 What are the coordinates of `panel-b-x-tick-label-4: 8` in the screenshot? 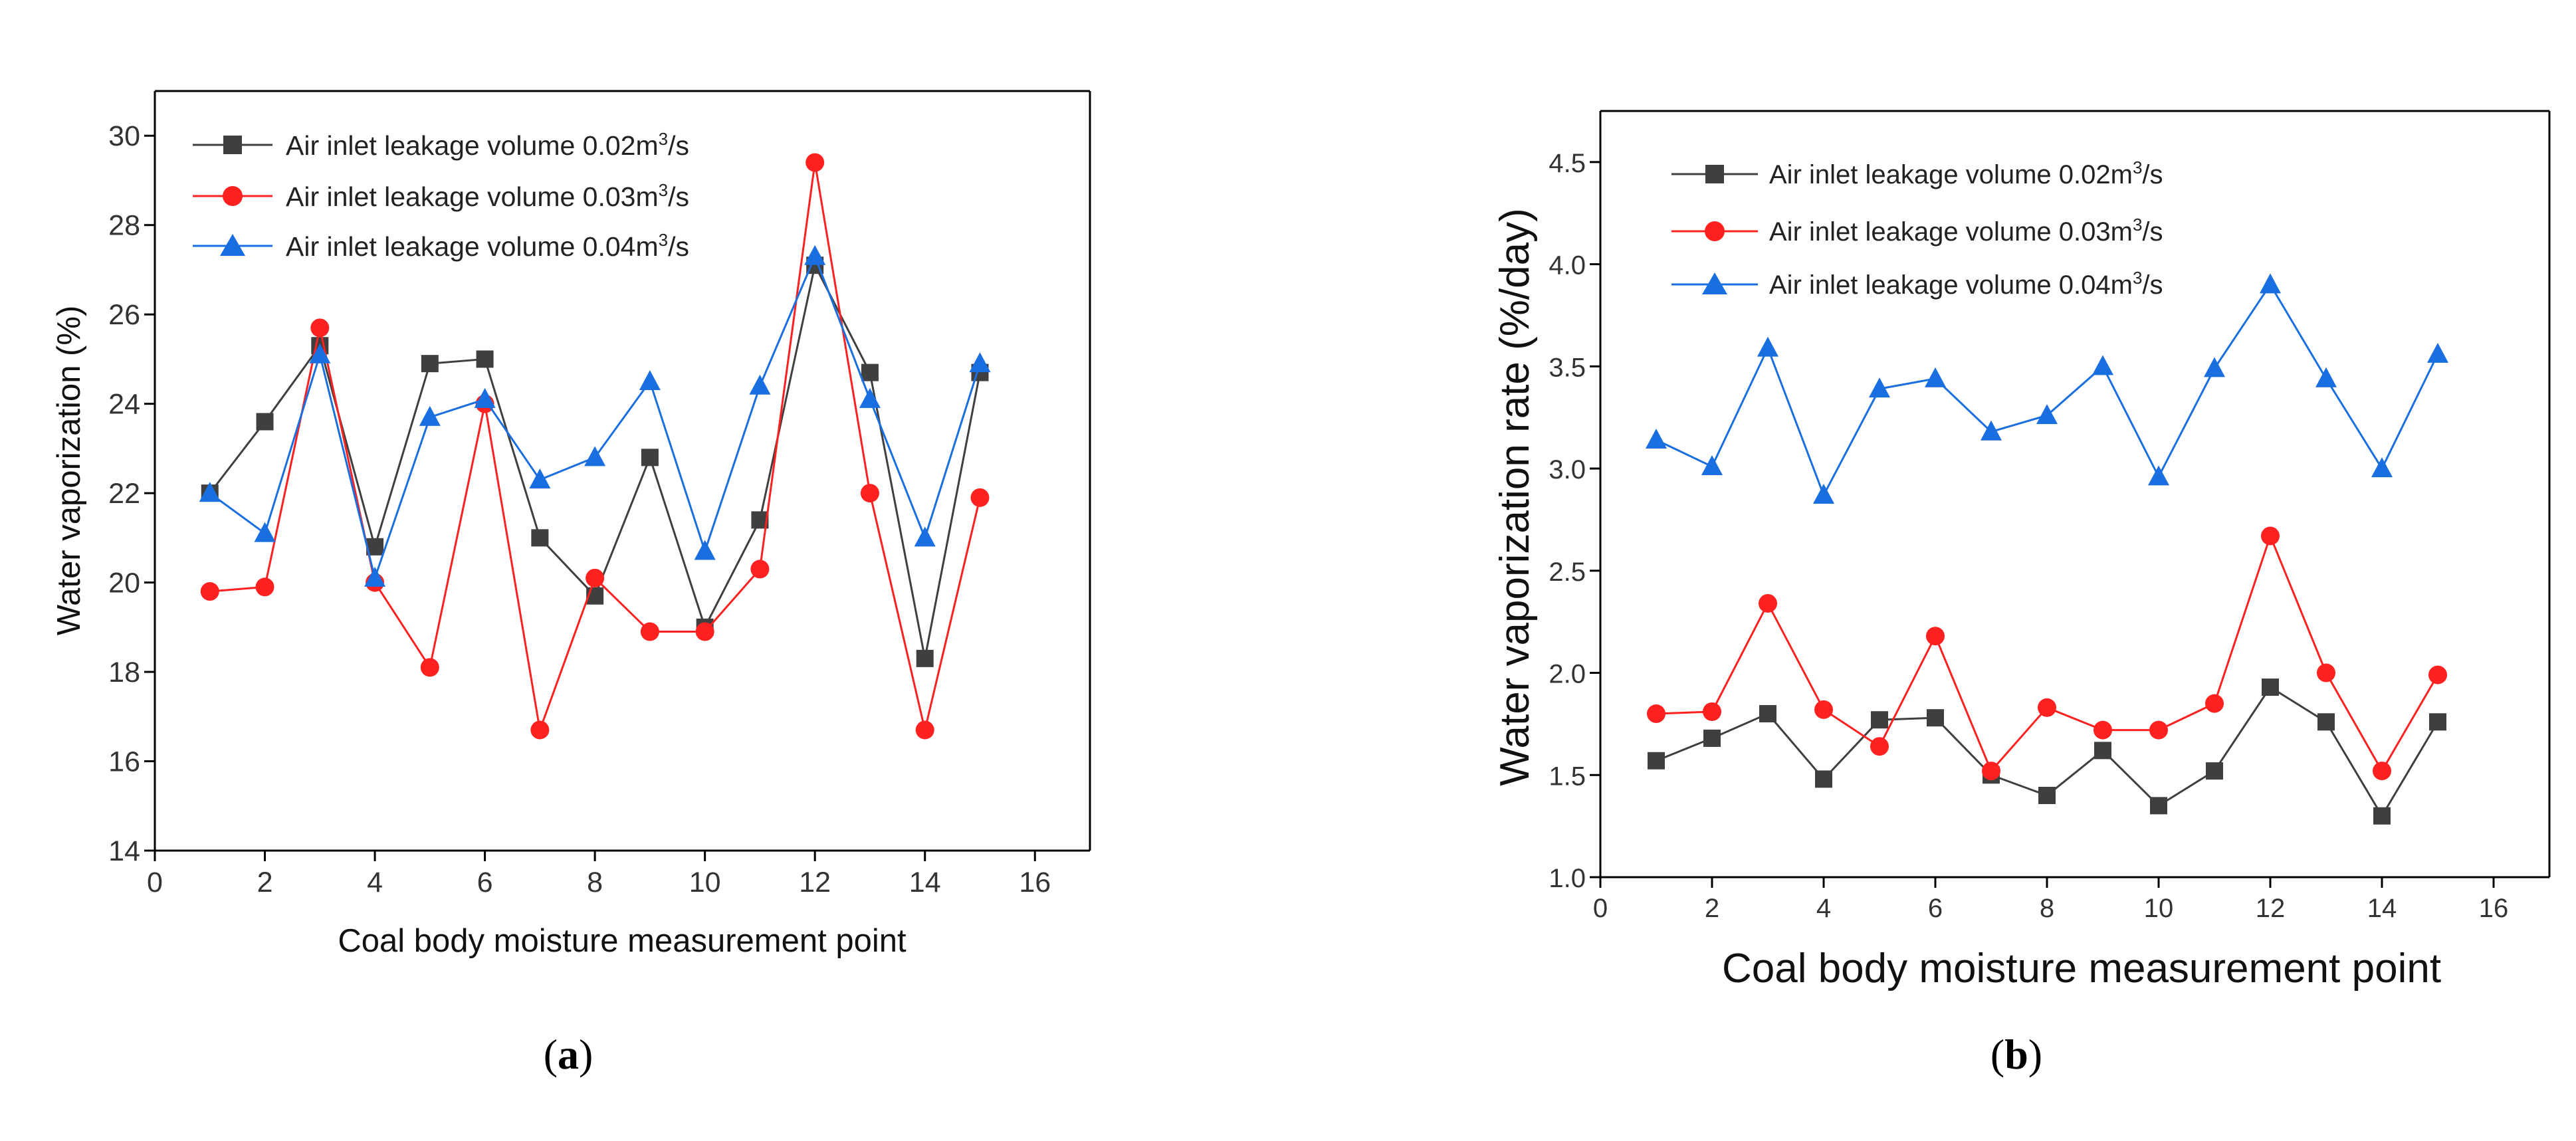 It's located at (2047, 908).